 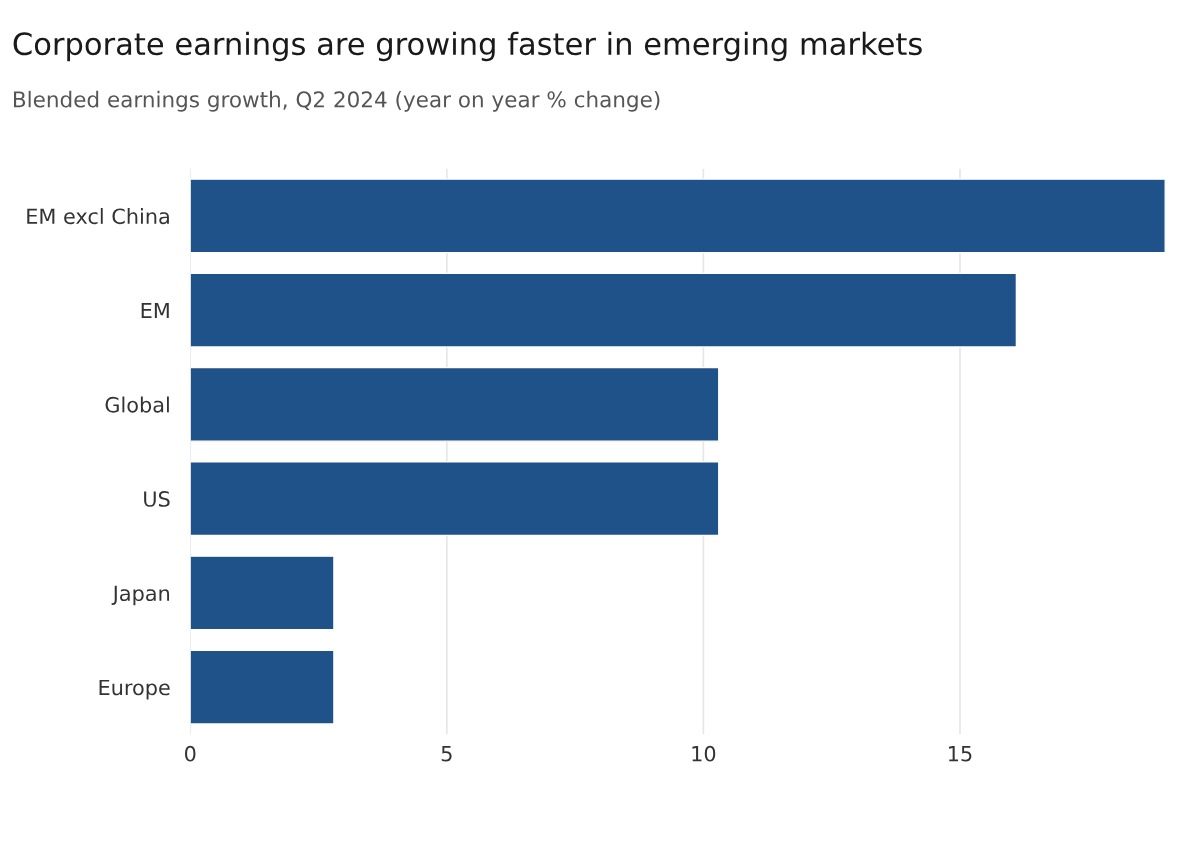 I want to click on y-tick-label: Europe, so click(x=134, y=689).